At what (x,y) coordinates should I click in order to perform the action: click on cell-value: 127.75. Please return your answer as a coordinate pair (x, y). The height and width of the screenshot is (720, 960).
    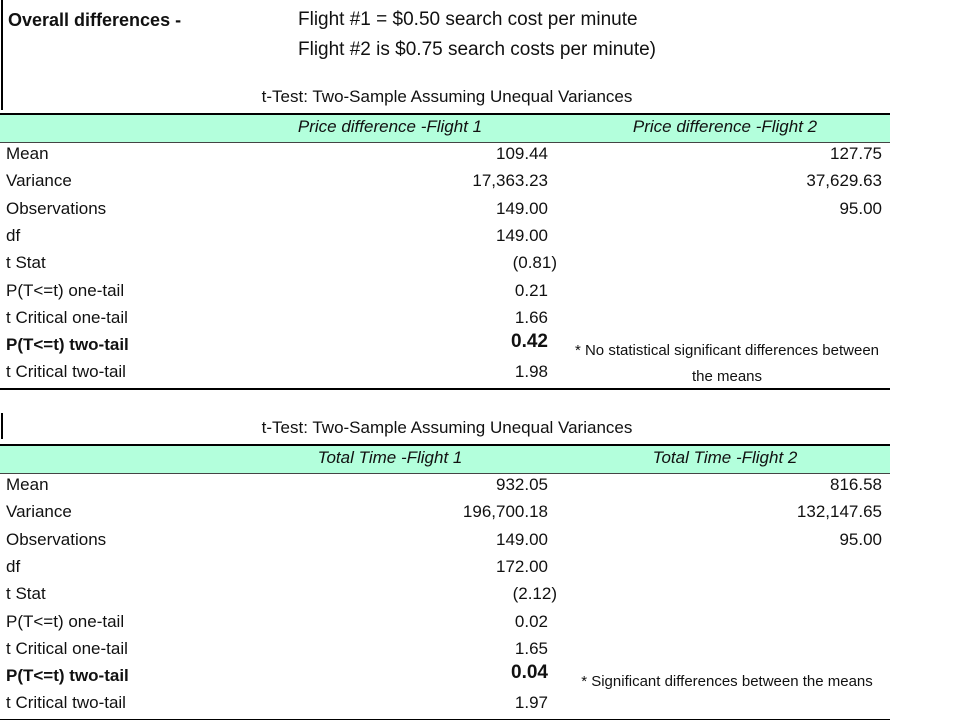
    Looking at the image, I should click on (856, 153).